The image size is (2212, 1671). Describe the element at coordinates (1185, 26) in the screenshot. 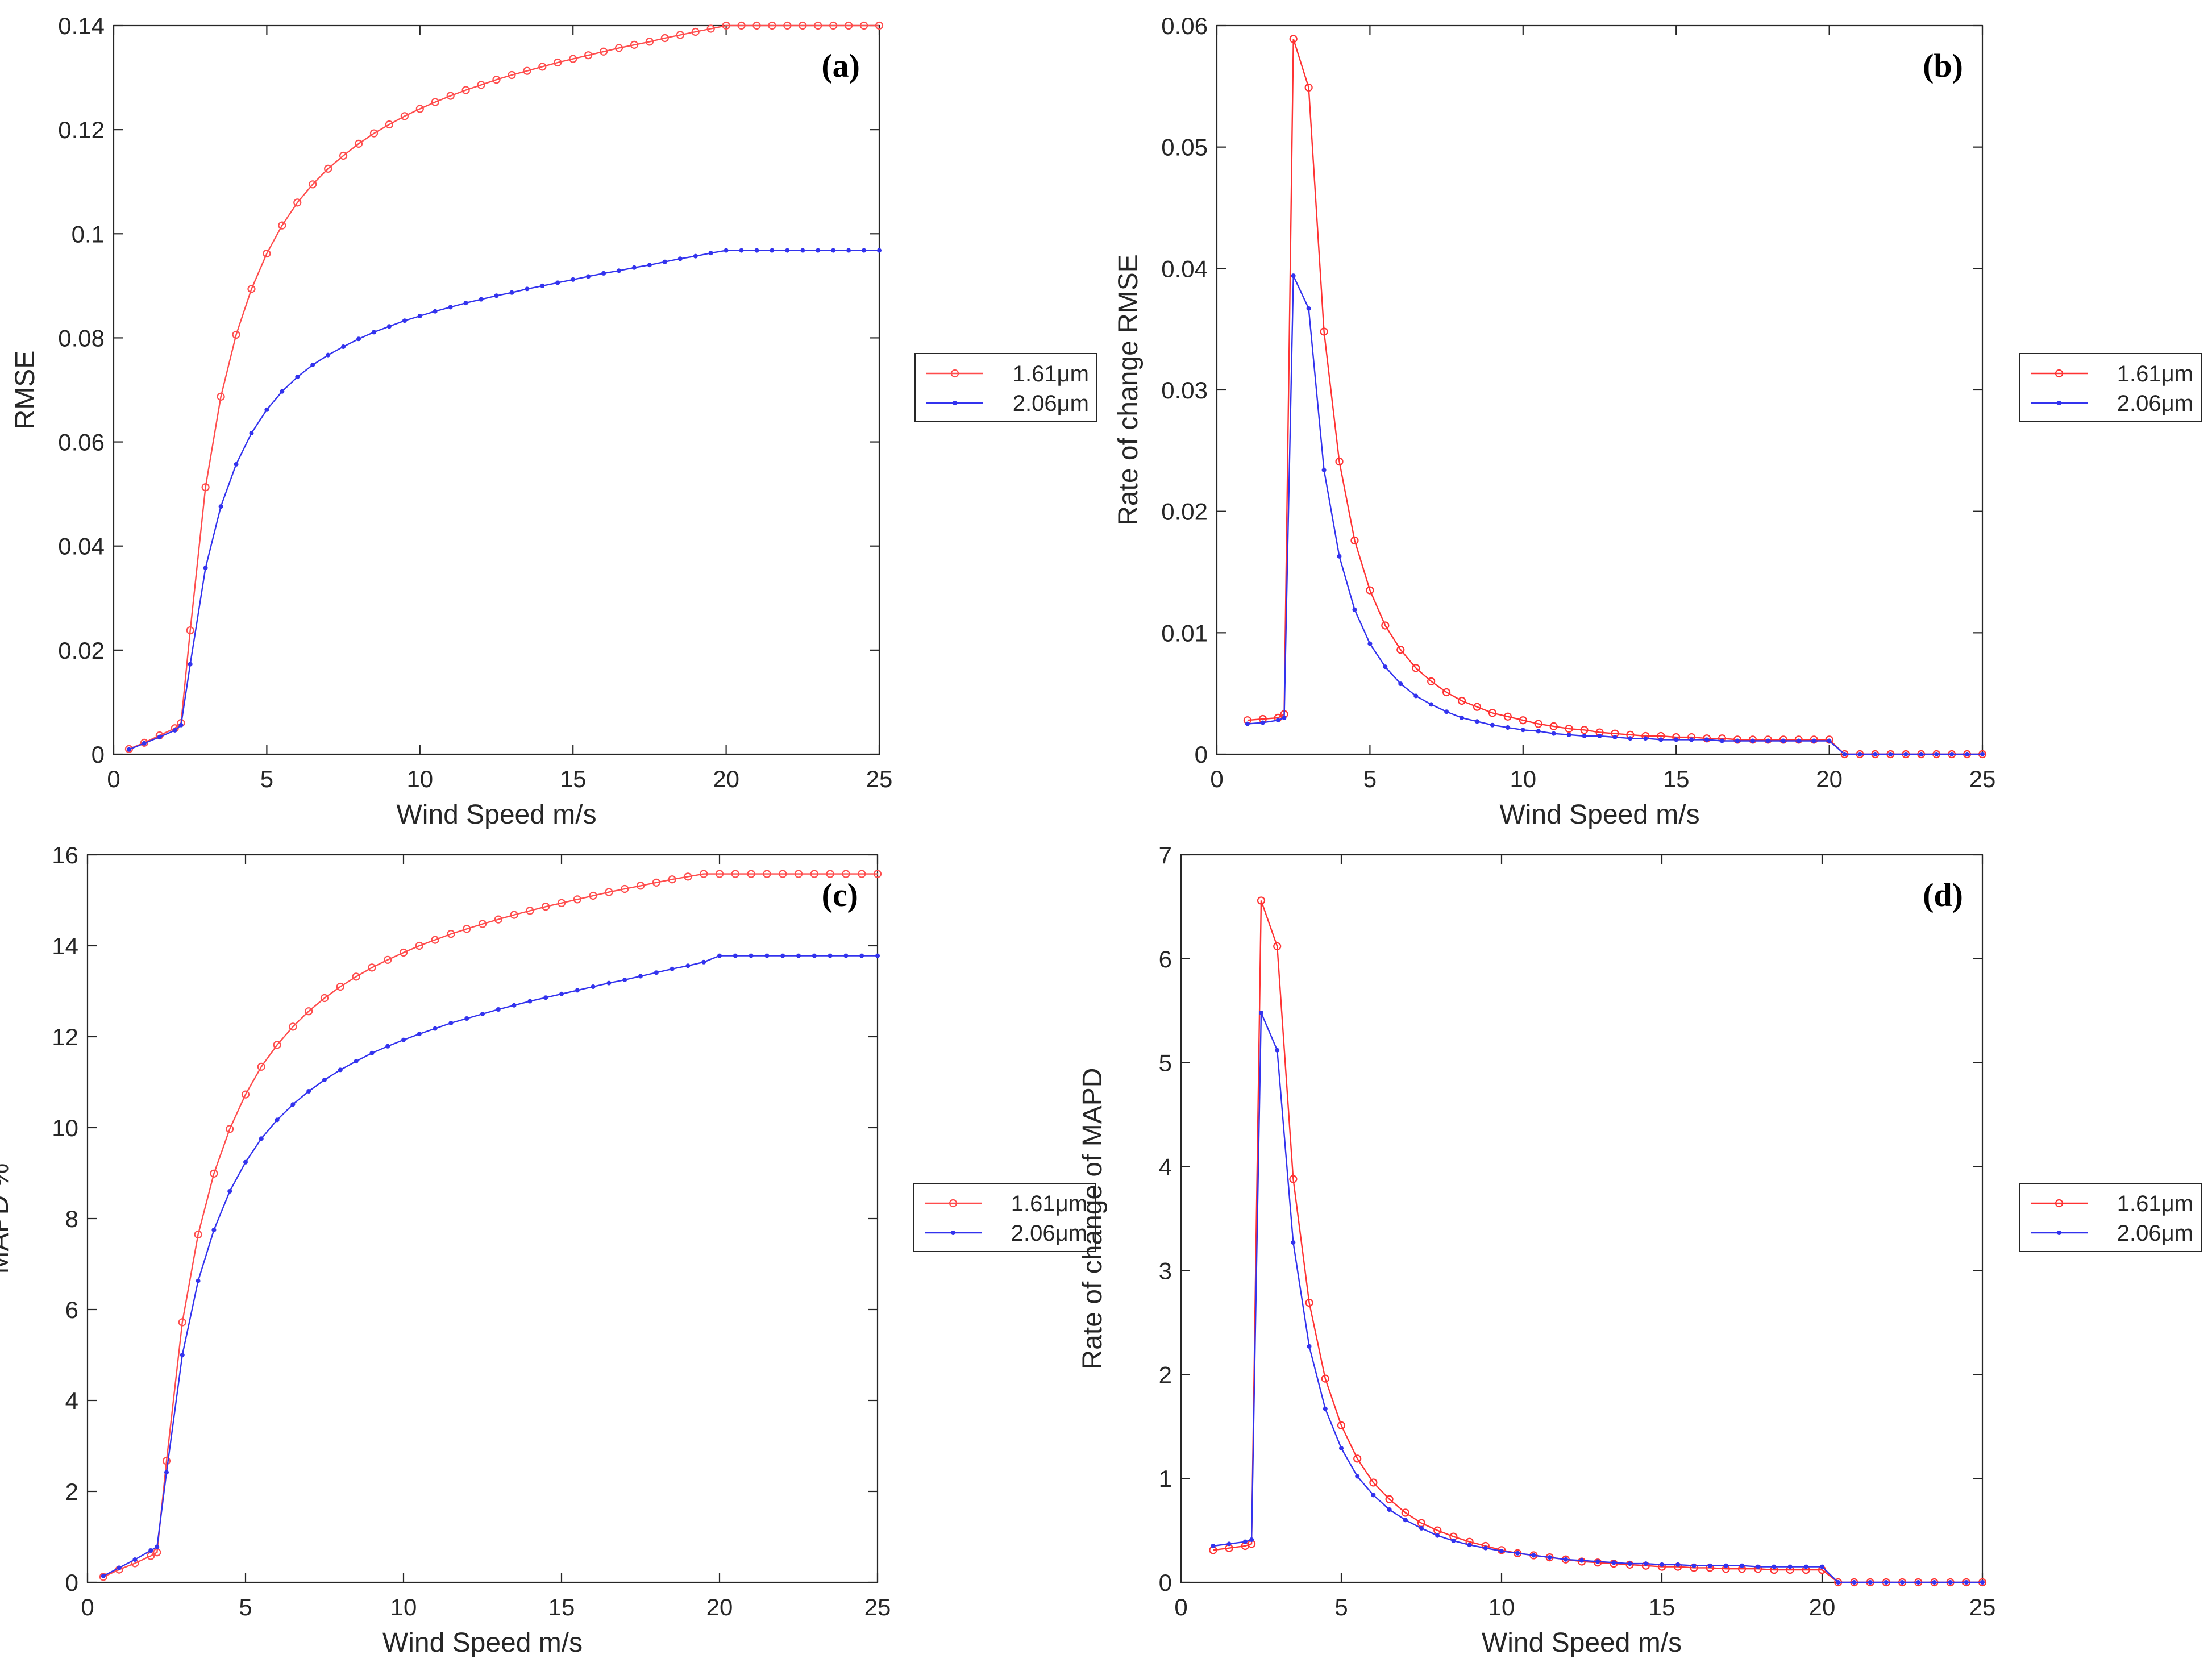

I see `y-tick-label: 0.06` at that location.